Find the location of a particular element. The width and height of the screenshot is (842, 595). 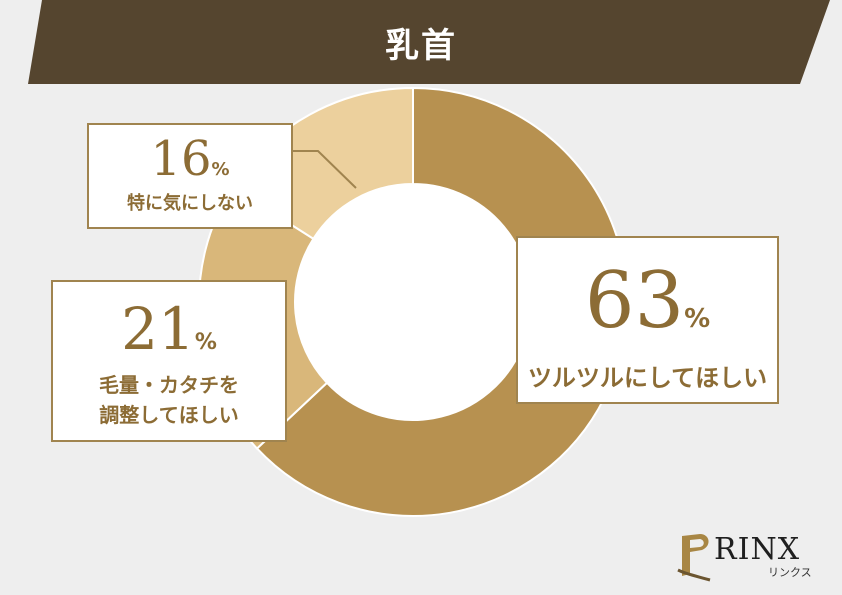

p-monogram-icon is located at coordinates (694, 558).